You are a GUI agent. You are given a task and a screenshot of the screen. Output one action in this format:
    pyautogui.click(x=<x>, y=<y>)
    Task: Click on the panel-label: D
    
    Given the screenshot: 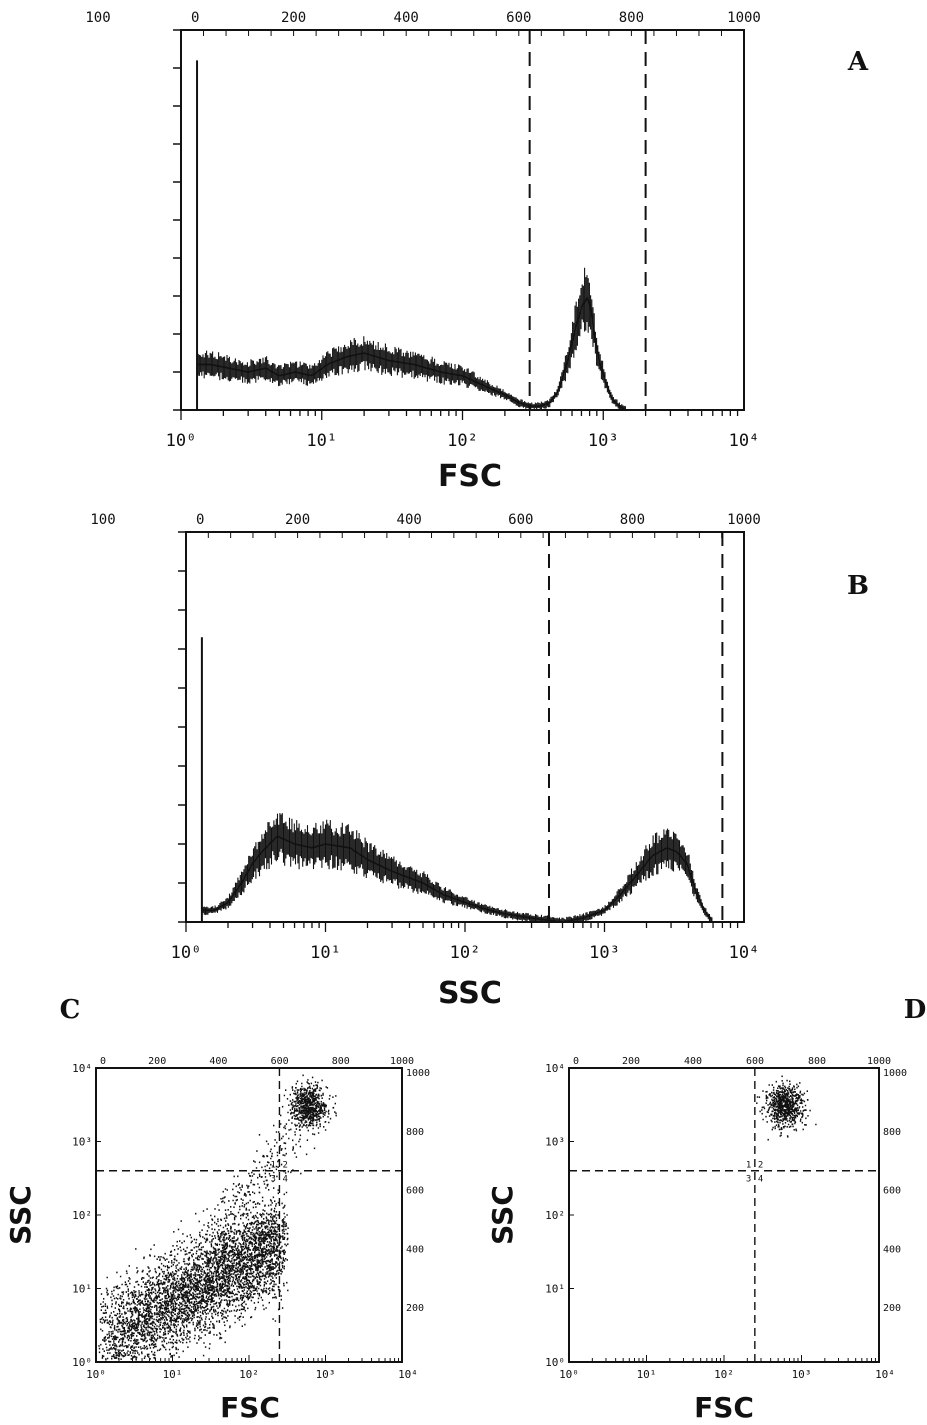 What is the action you would take?
    pyautogui.click(x=915, y=1010)
    